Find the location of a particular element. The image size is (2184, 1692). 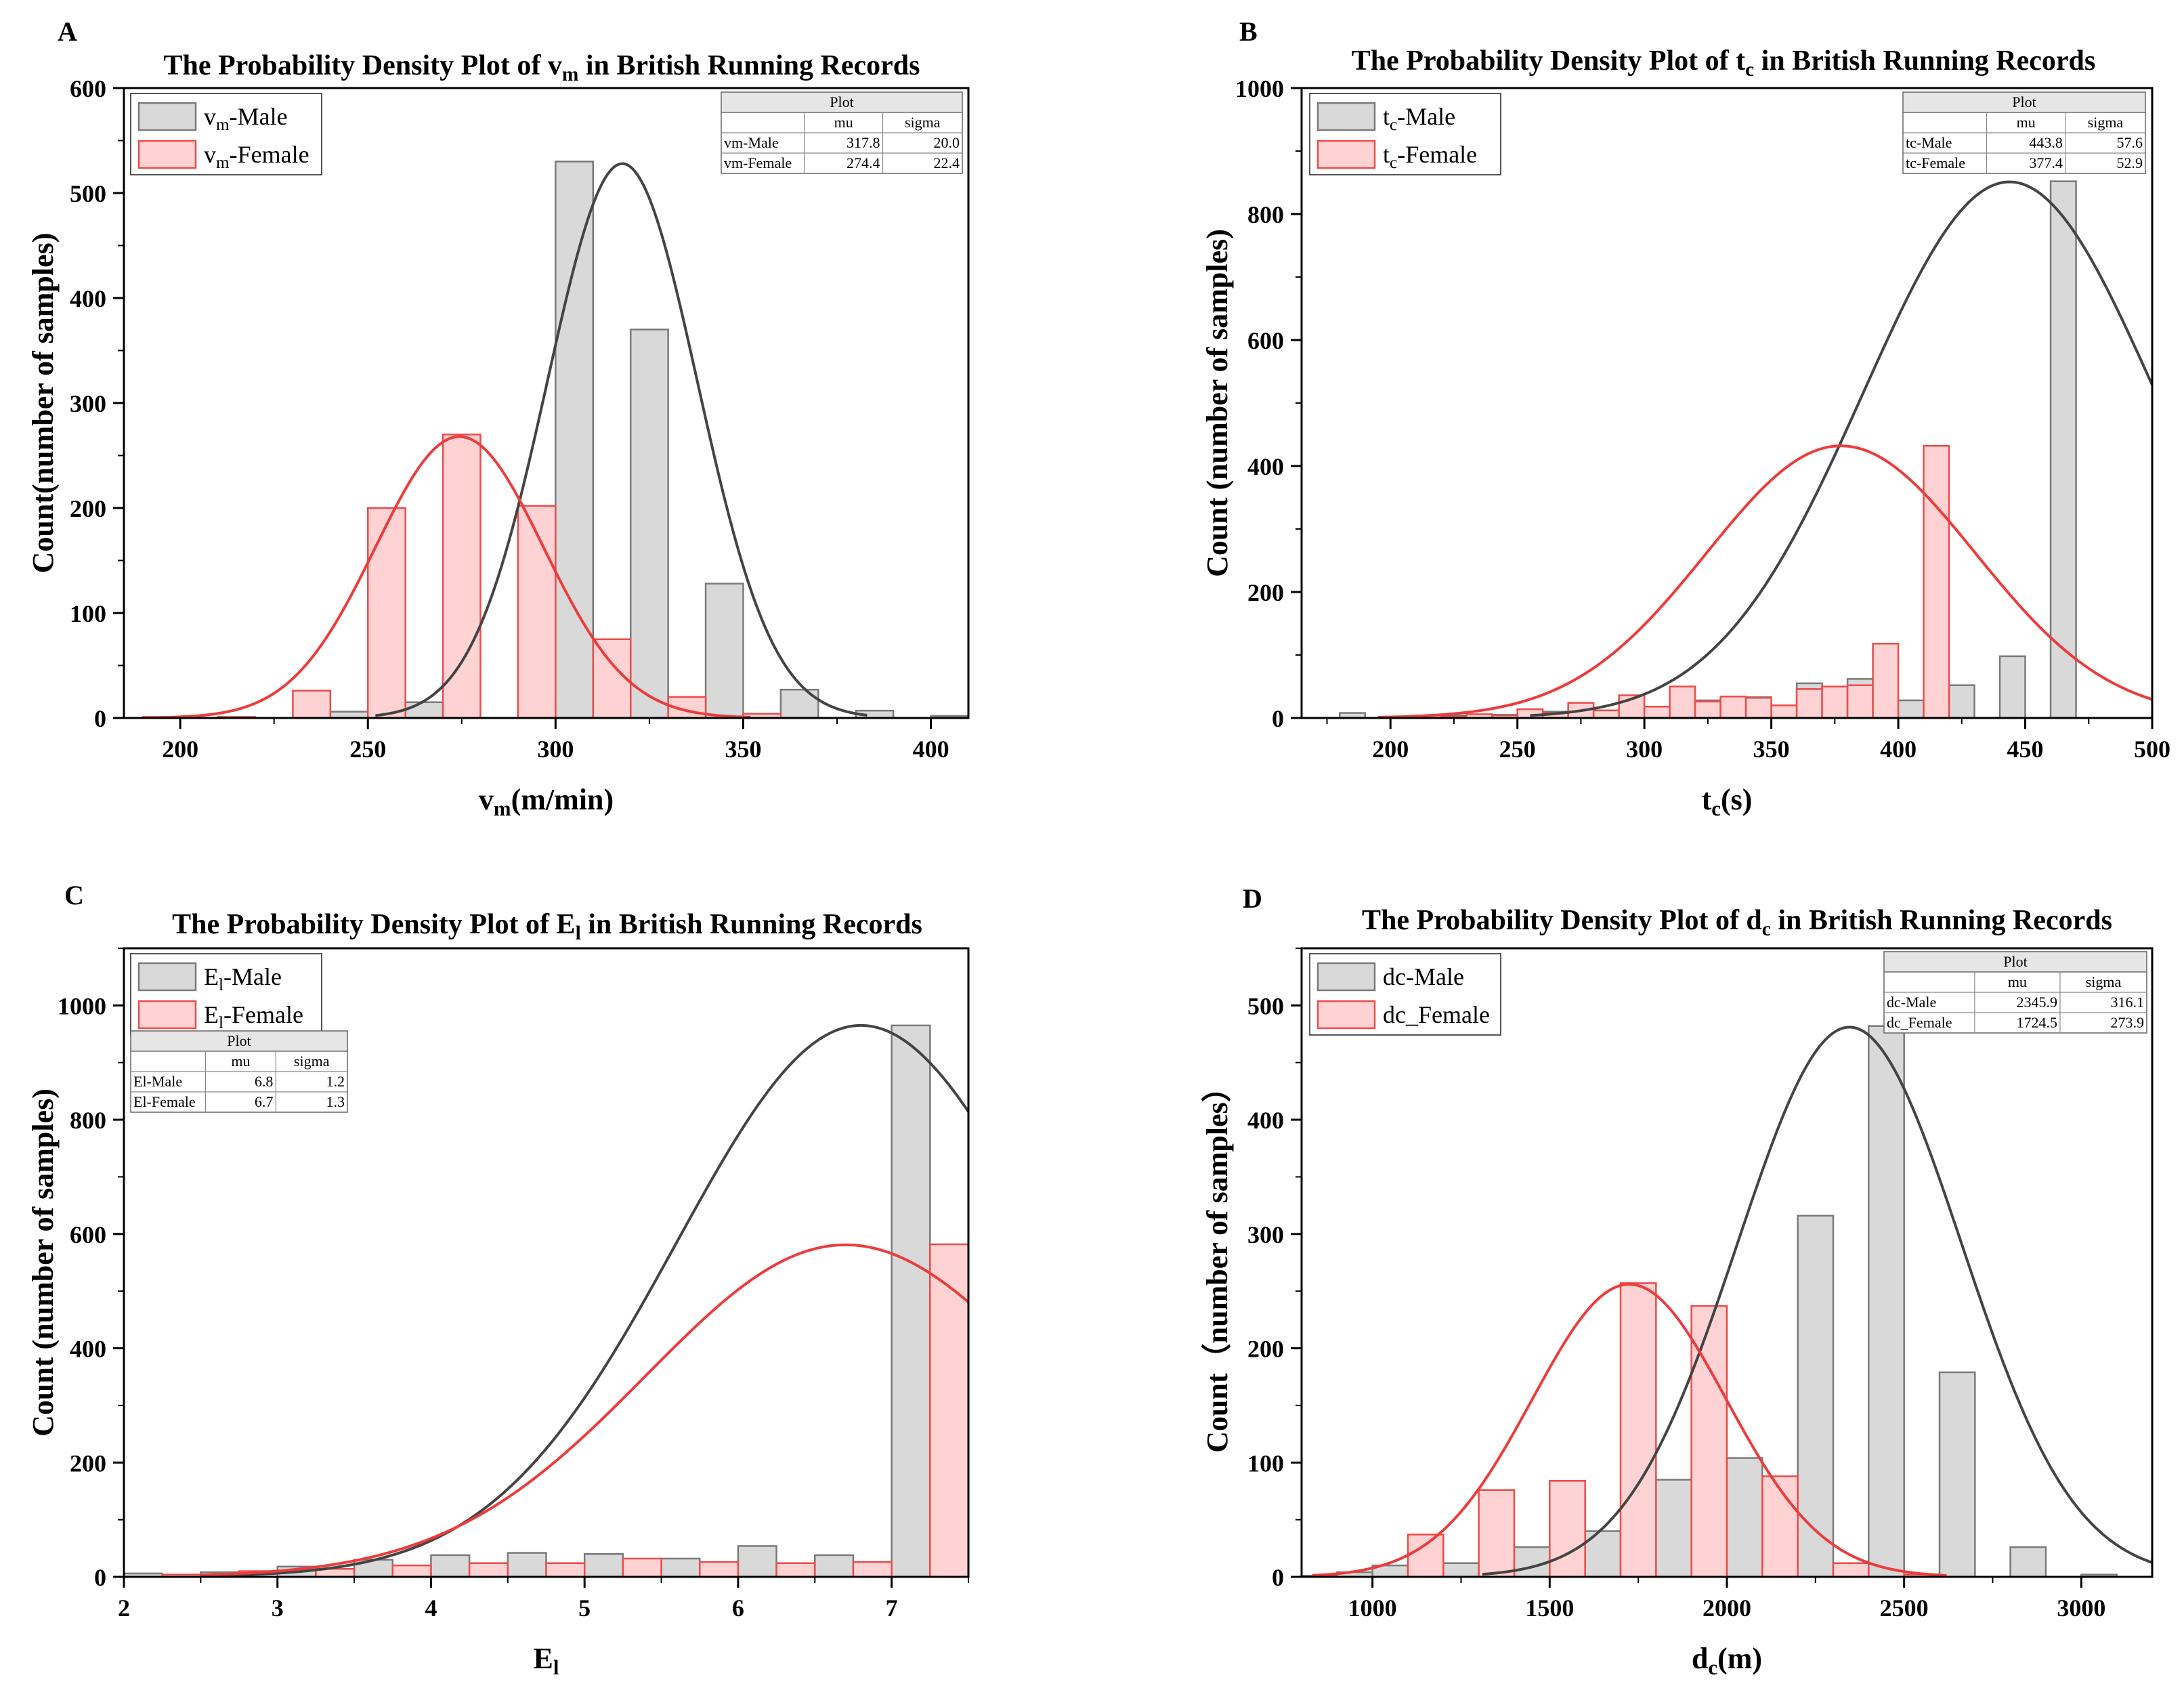

panel-letter: A is located at coordinates (67, 31).